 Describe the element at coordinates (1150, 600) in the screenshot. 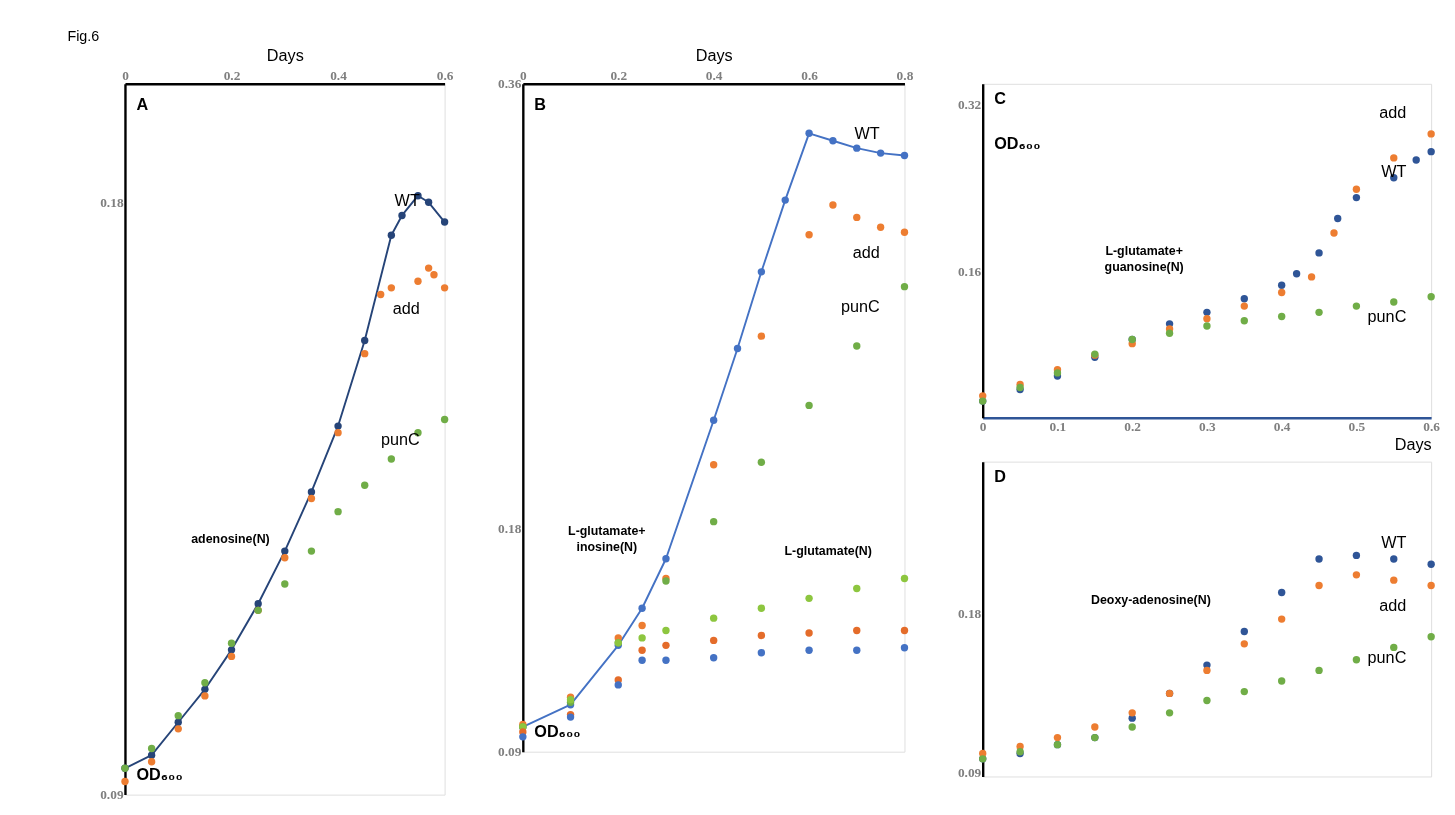

I see `annotation: Deoxy-adenosine(N)` at that location.